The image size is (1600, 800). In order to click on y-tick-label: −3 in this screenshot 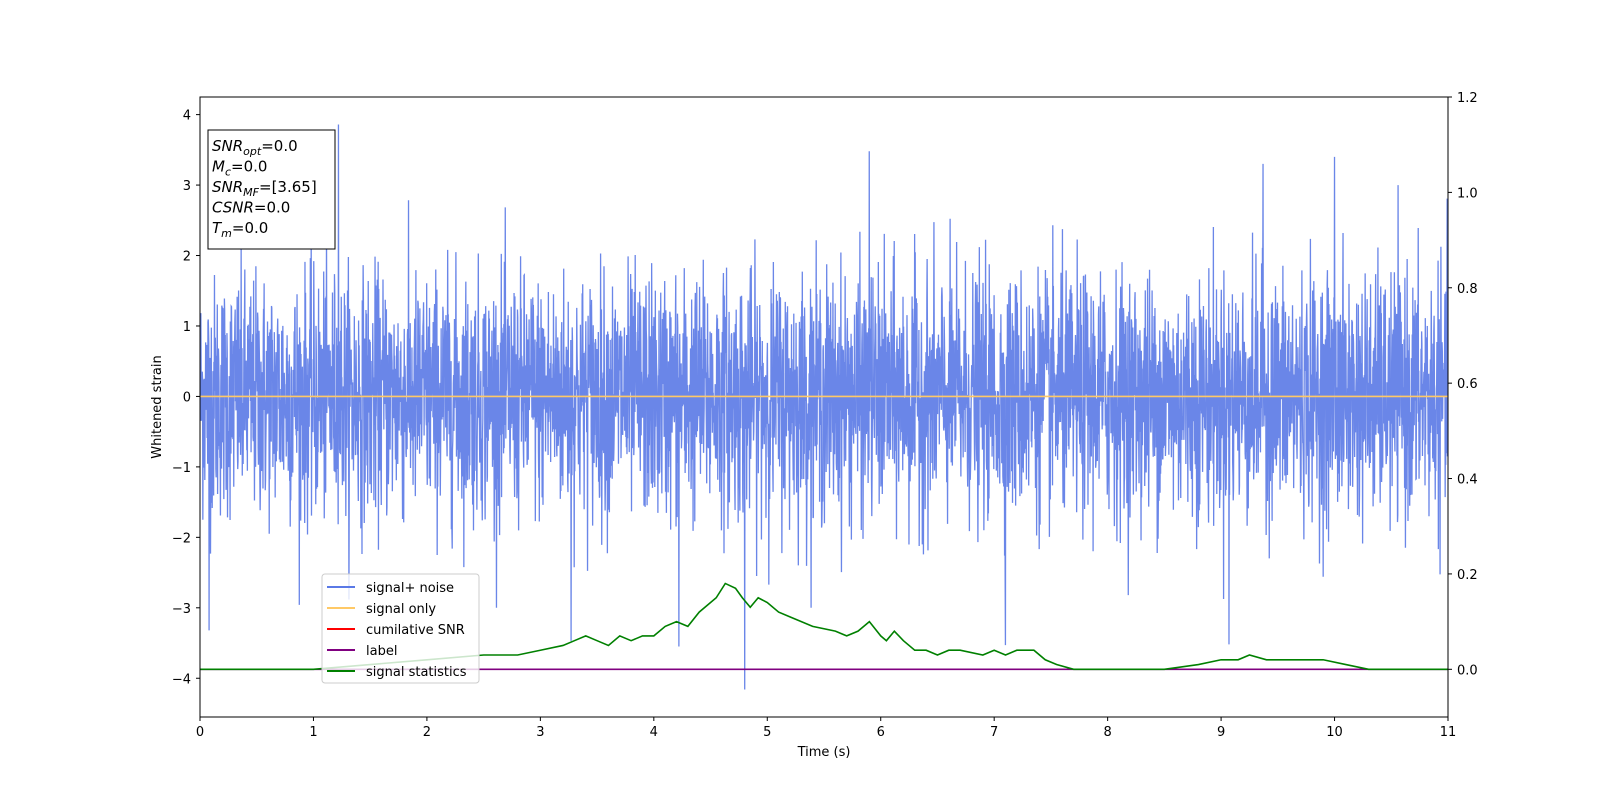, I will do `click(181, 609)`.